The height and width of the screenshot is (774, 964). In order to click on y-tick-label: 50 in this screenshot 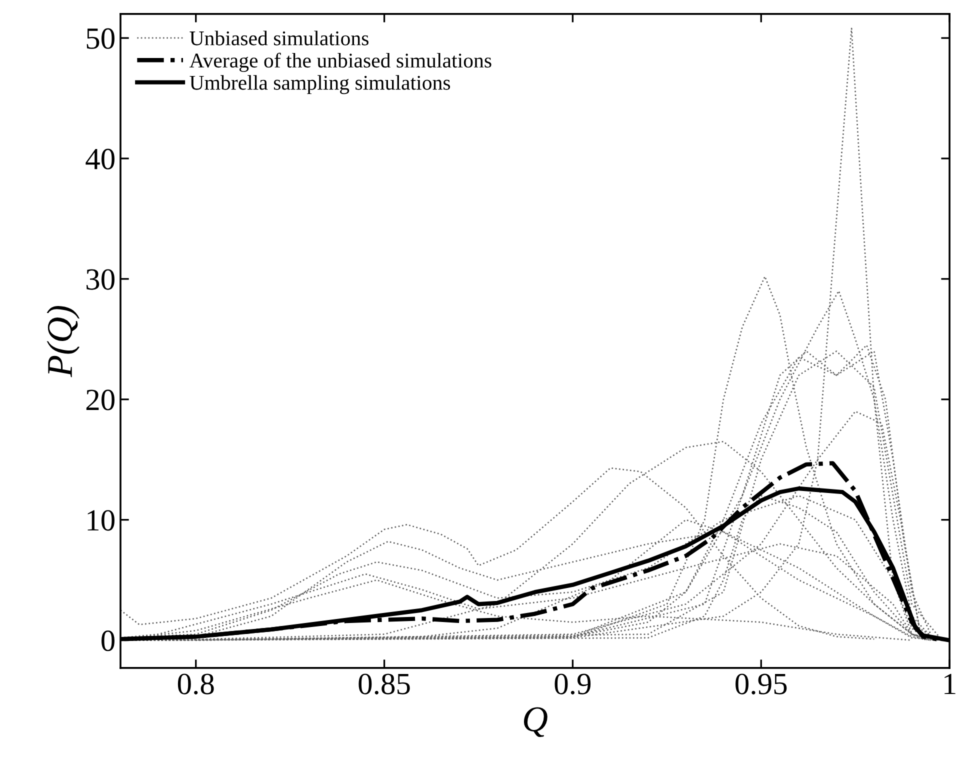, I will do `click(100, 38)`.